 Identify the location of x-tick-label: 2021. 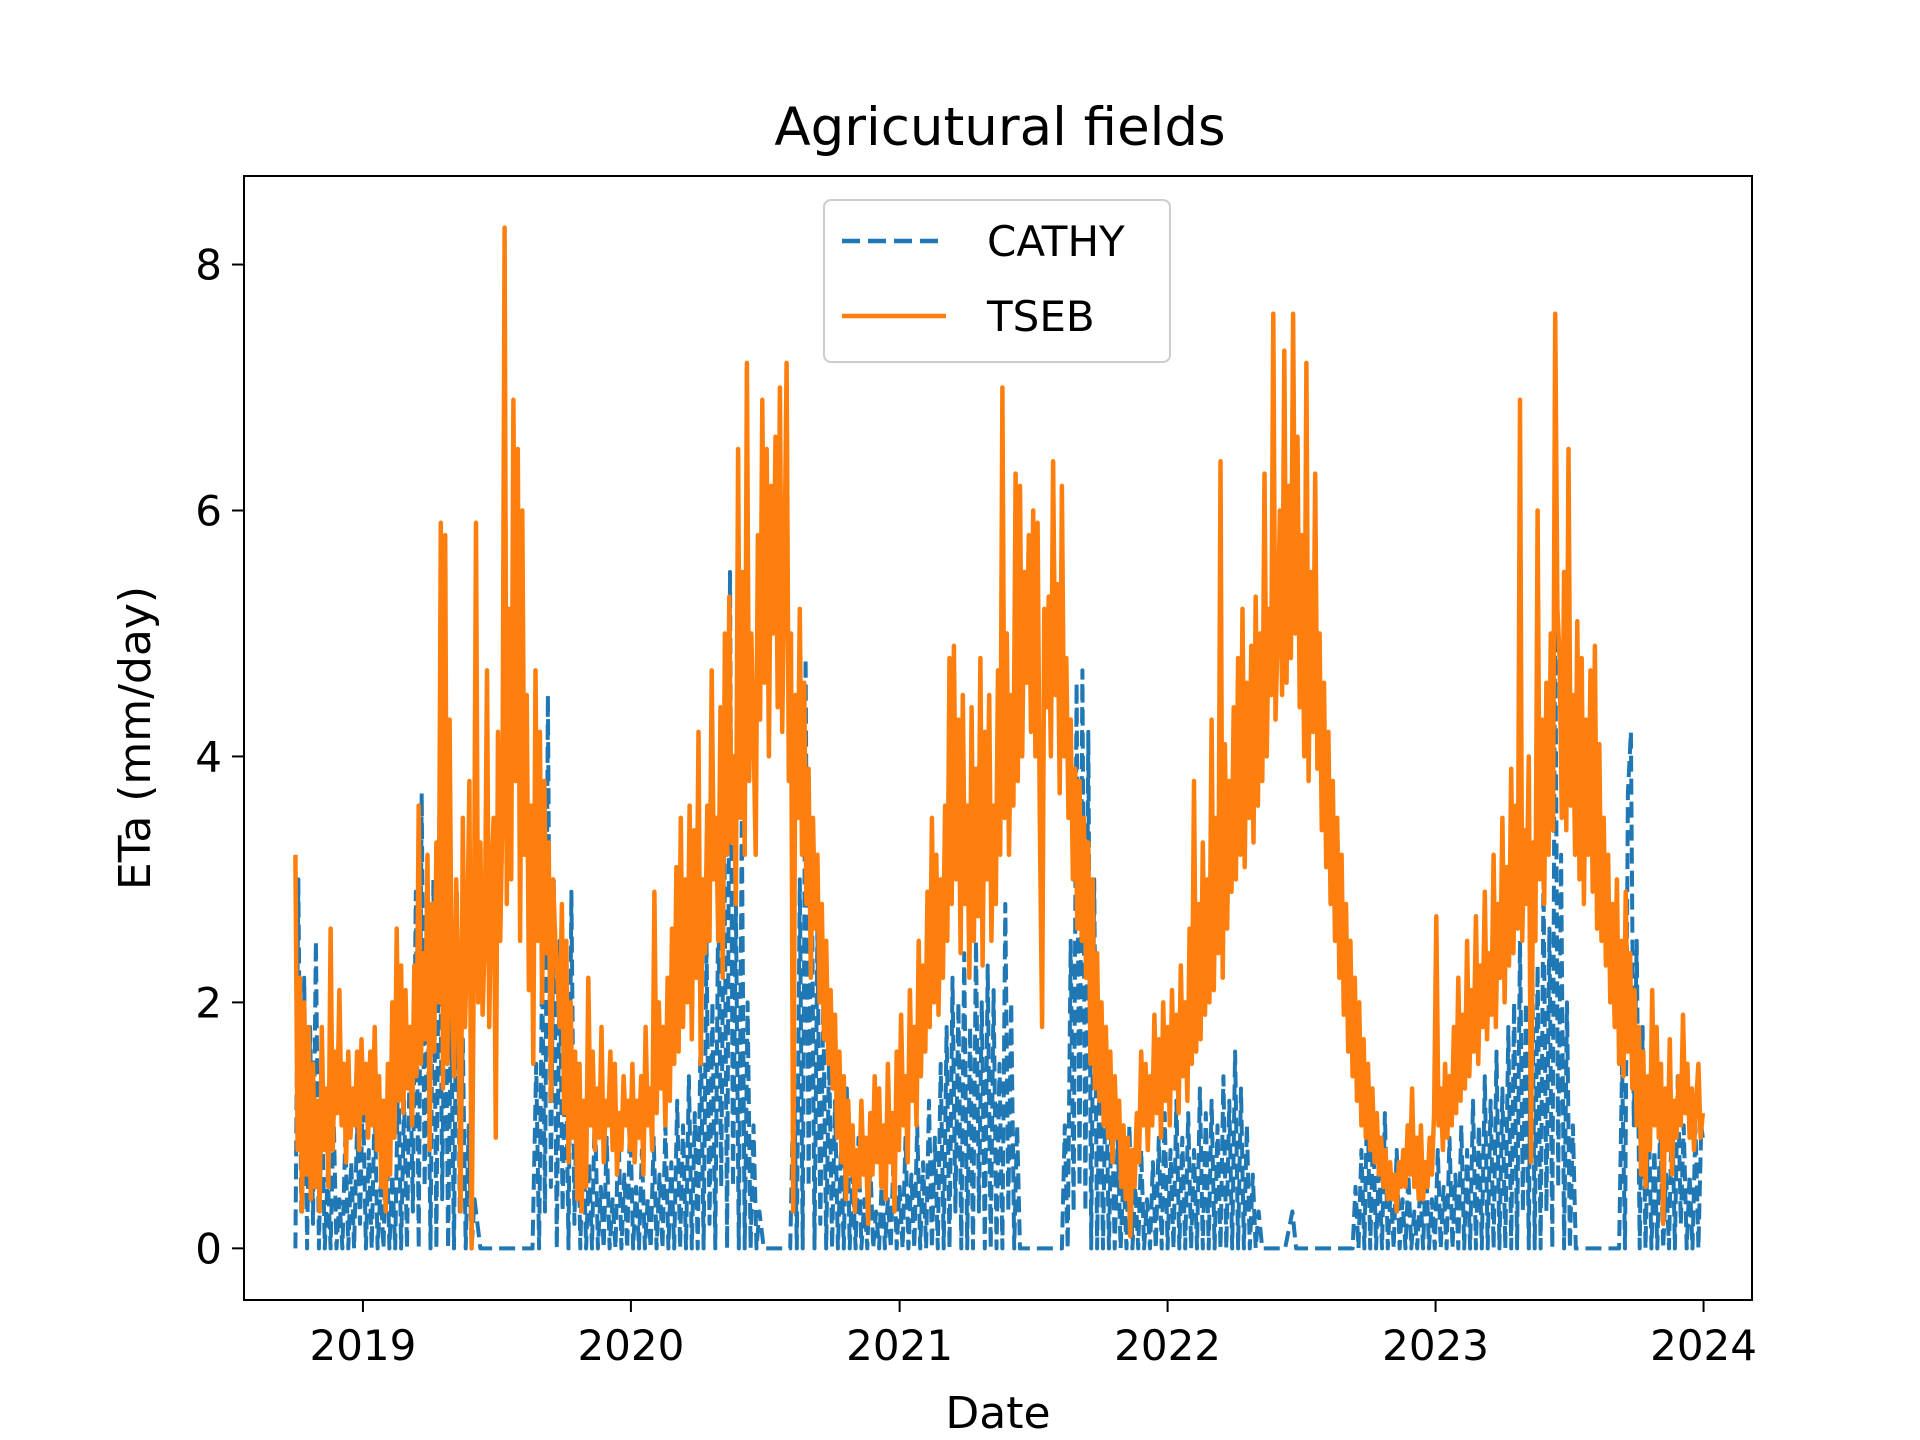
(899, 1345).